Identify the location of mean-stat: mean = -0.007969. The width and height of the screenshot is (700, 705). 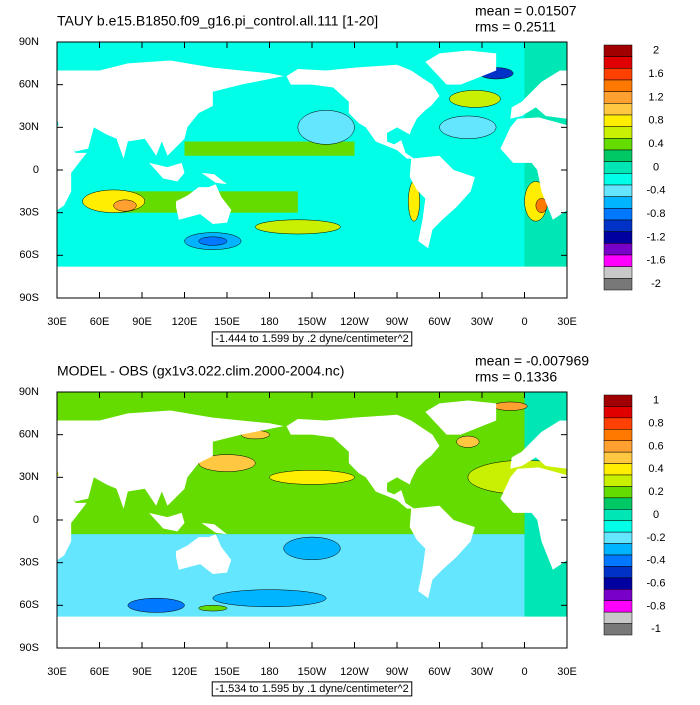
(532, 361).